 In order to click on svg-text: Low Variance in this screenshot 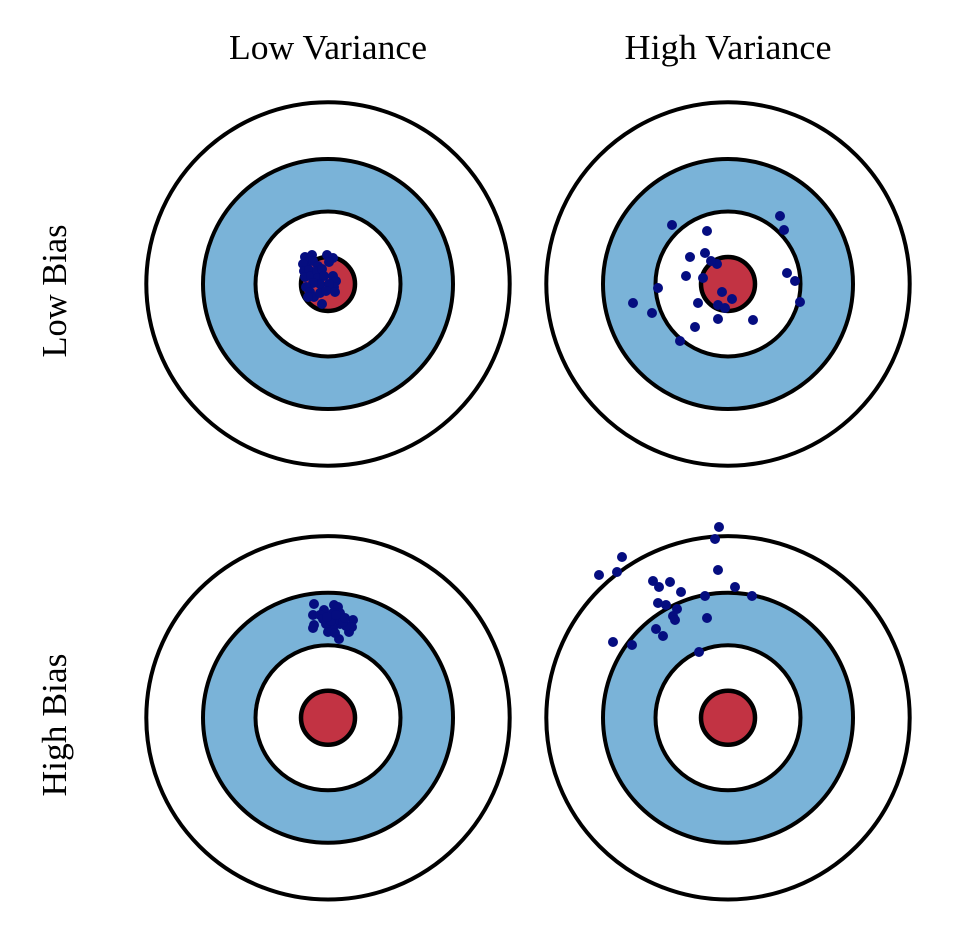, I will do `click(328, 48)`.